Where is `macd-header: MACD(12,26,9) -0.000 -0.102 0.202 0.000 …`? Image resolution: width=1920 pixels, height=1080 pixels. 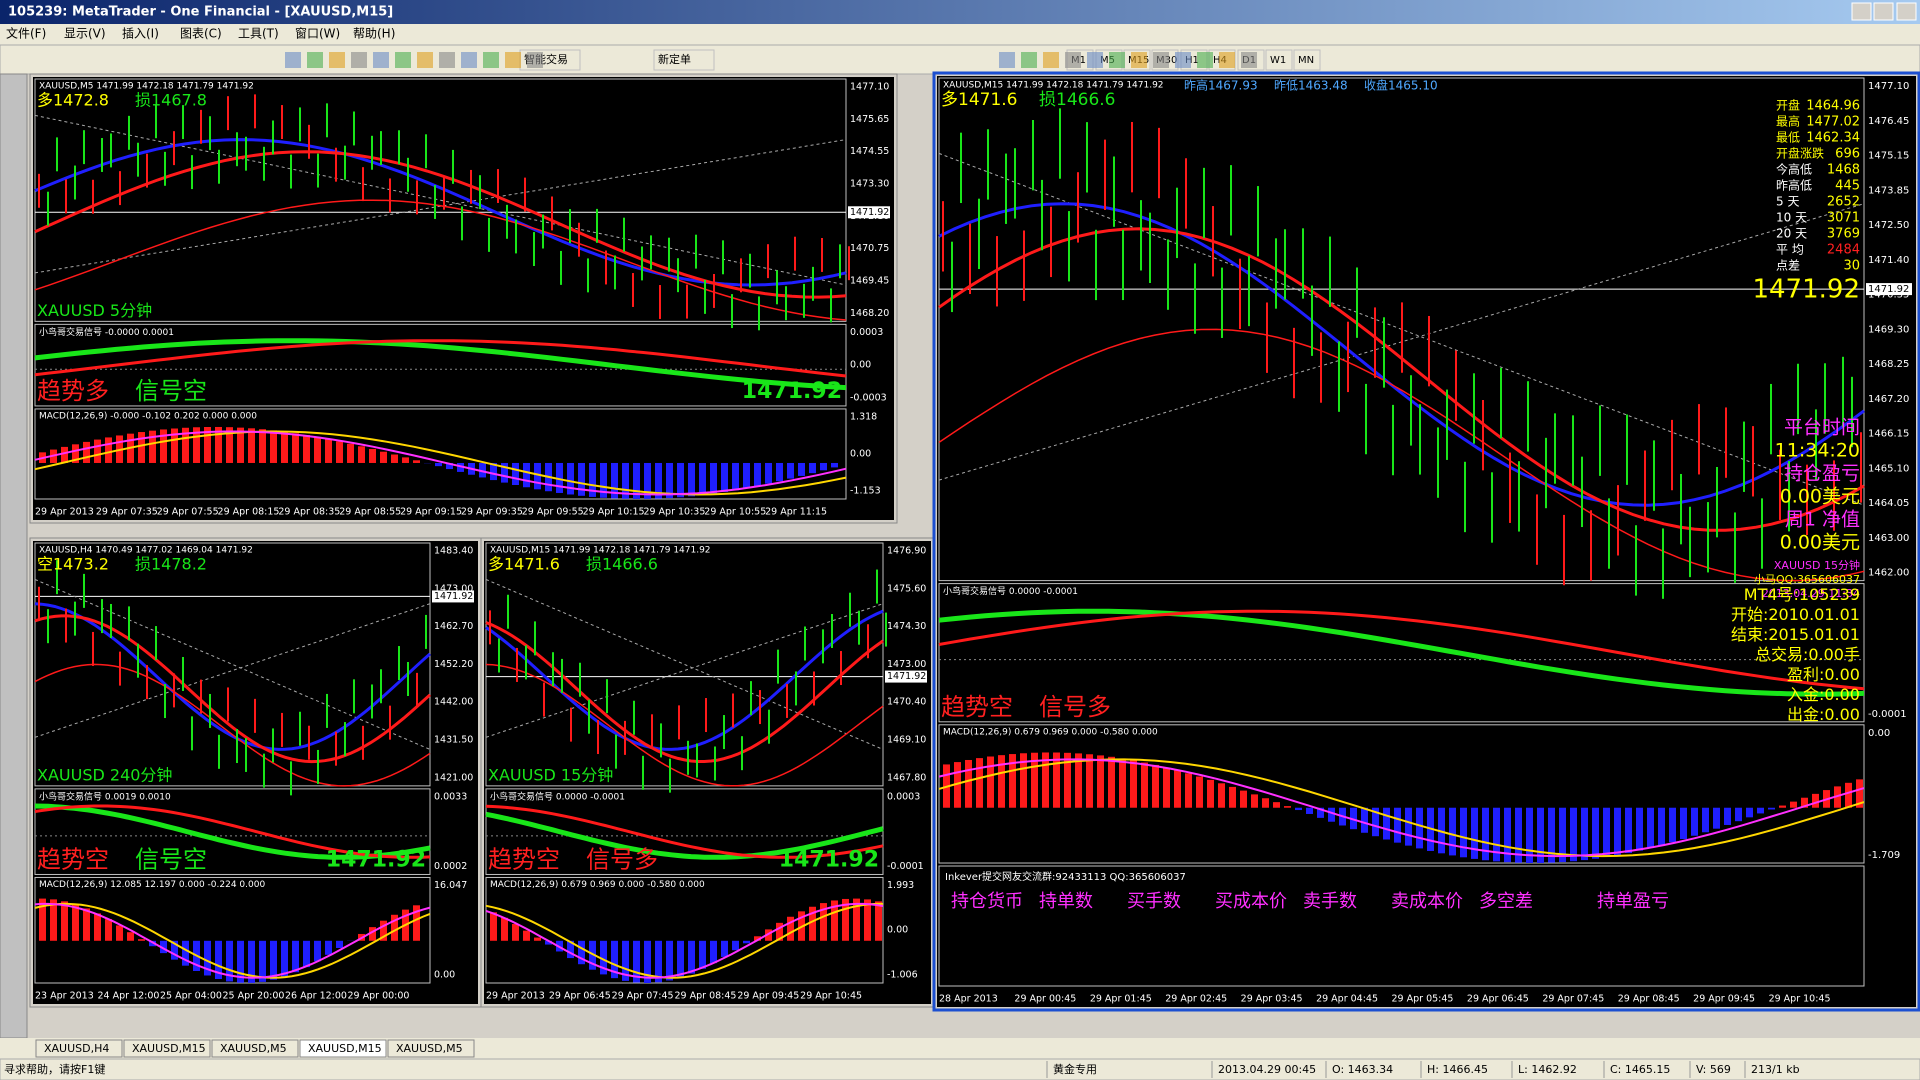 macd-header: MACD(12,26,9) -0.000 -0.102 0.202 0.000 … is located at coordinates (148, 416).